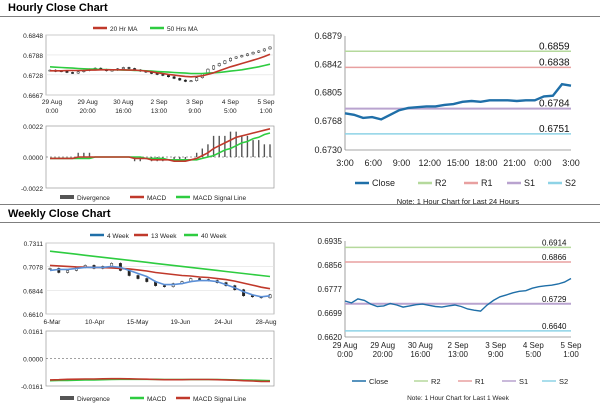 Image resolution: width=600 pixels, height=413 pixels. I want to click on hourly-24h-xtick-2: 9:00, so click(402, 163).